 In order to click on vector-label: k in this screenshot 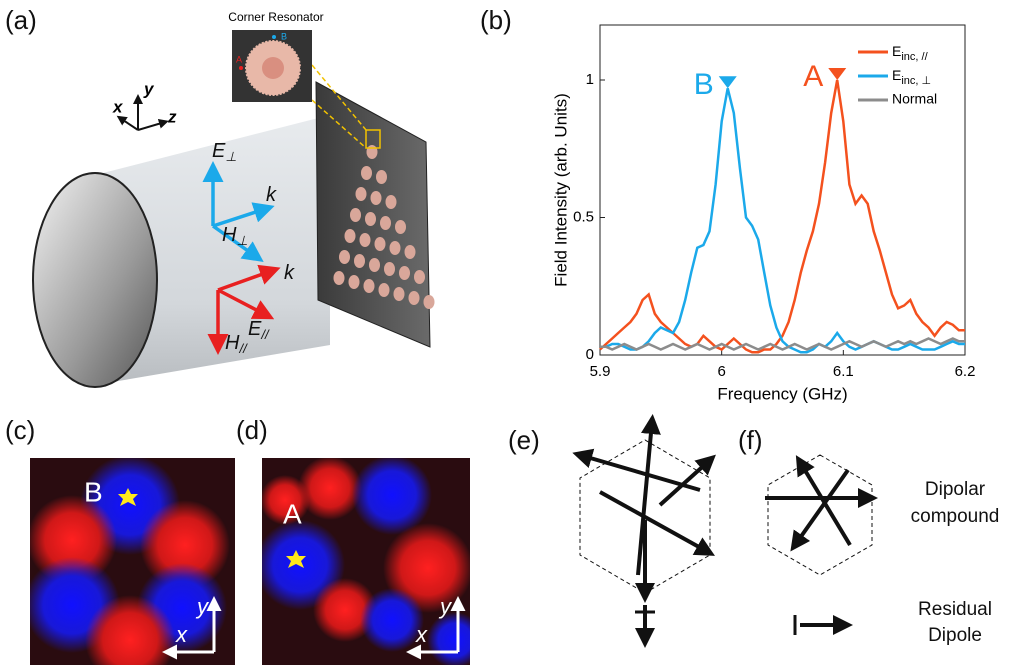, I will do `click(271, 195)`.